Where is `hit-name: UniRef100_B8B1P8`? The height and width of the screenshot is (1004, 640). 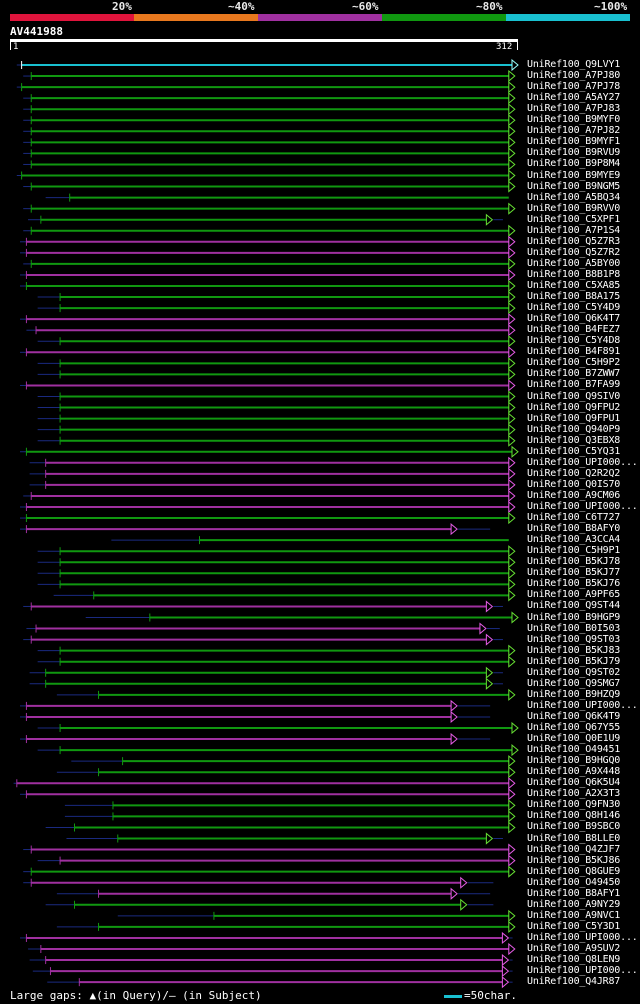 hit-name: UniRef100_B8B1P8 is located at coordinates (574, 274).